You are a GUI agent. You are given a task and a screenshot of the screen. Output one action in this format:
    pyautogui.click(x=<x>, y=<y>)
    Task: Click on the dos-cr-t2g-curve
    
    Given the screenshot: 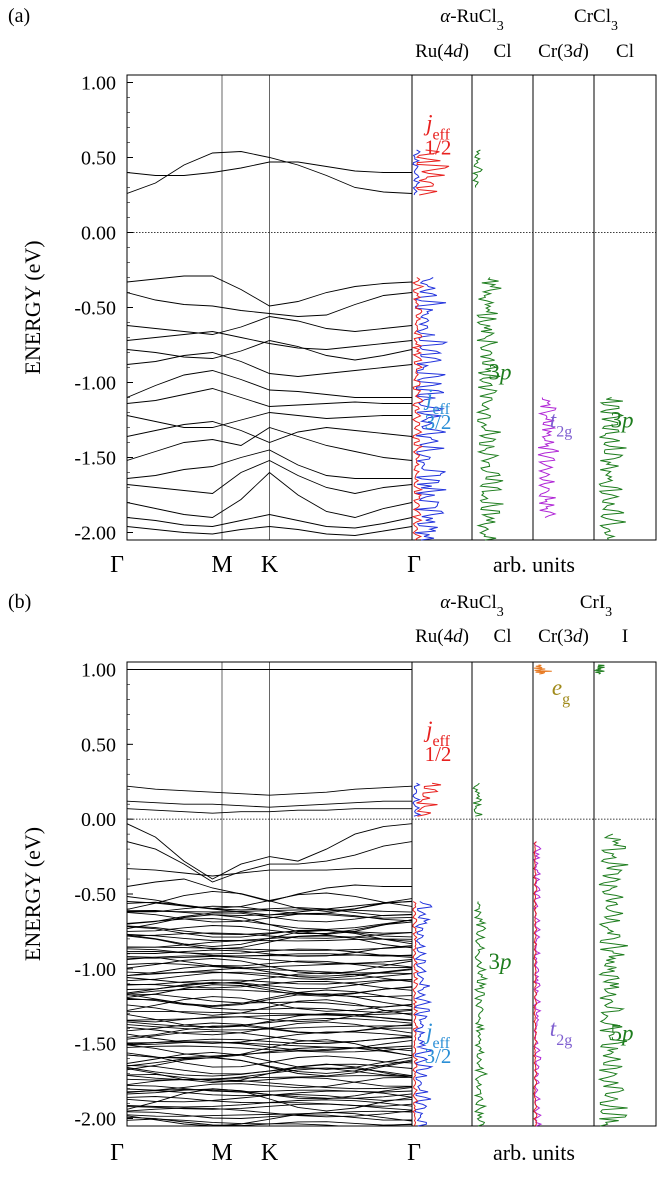 What is the action you would take?
    pyautogui.click(x=548, y=457)
    